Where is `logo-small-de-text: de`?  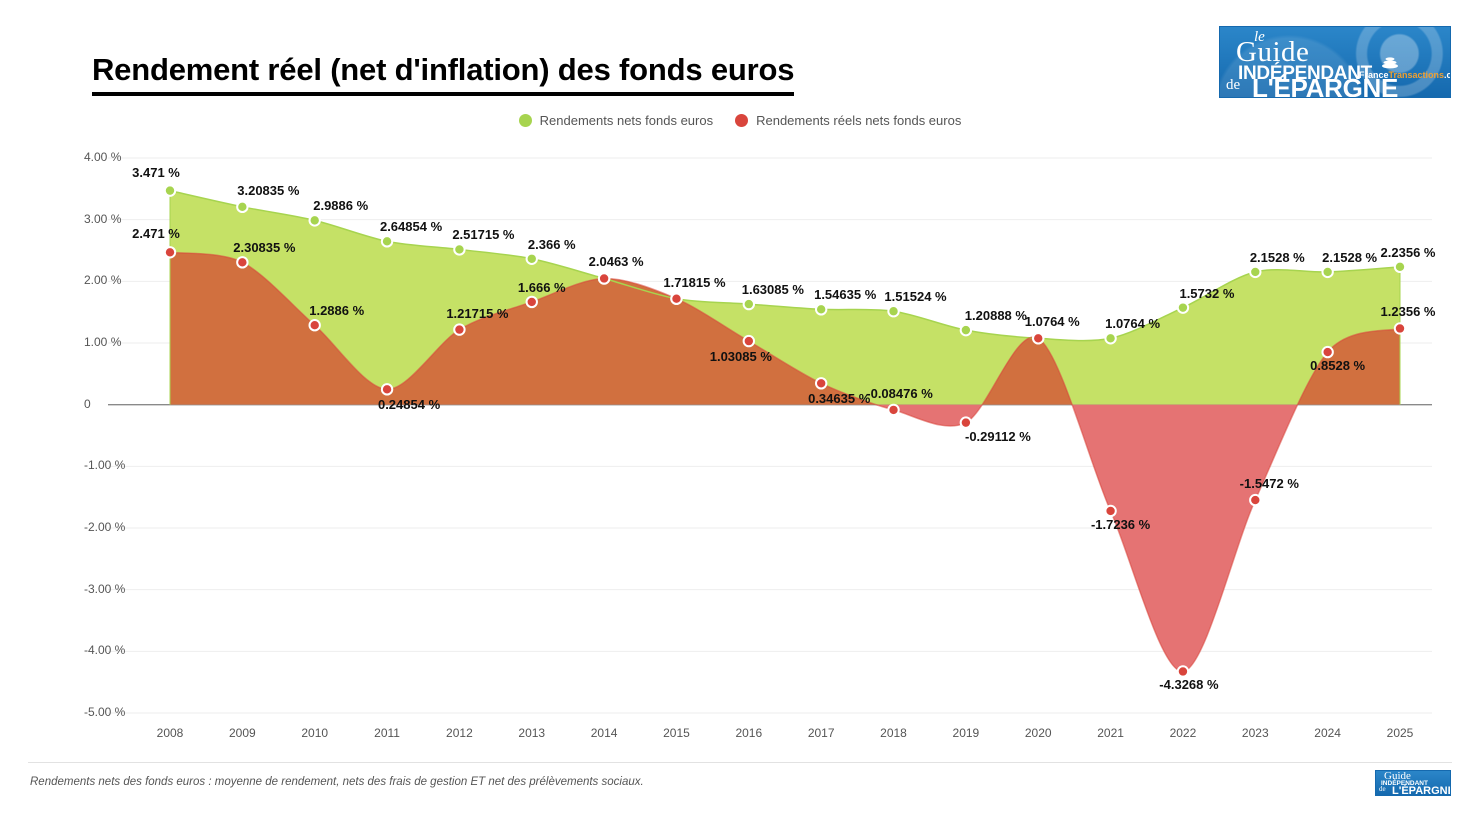 logo-small-de-text: de is located at coordinates (1382, 789).